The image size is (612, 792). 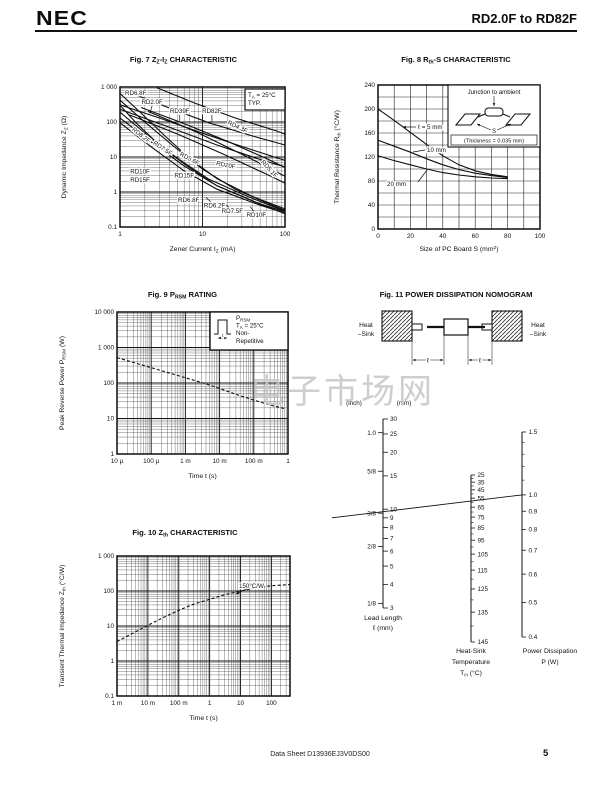 What do you see at coordinates (471, 662) in the screenshot?
I see `svg-text: Temperature` at bounding box center [471, 662].